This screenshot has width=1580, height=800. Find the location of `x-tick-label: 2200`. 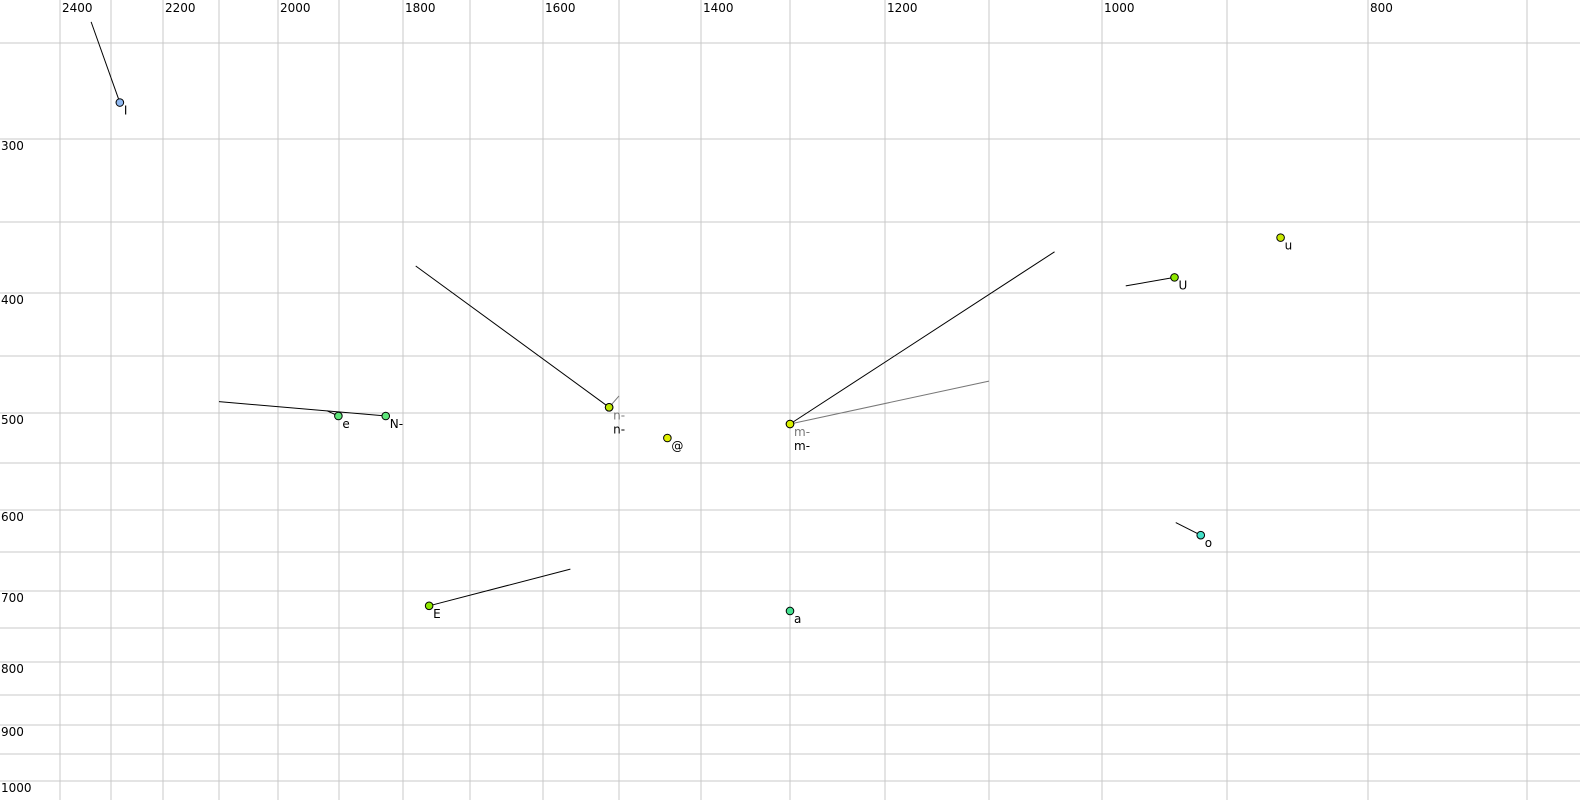

x-tick-label: 2200 is located at coordinates (180, 8).